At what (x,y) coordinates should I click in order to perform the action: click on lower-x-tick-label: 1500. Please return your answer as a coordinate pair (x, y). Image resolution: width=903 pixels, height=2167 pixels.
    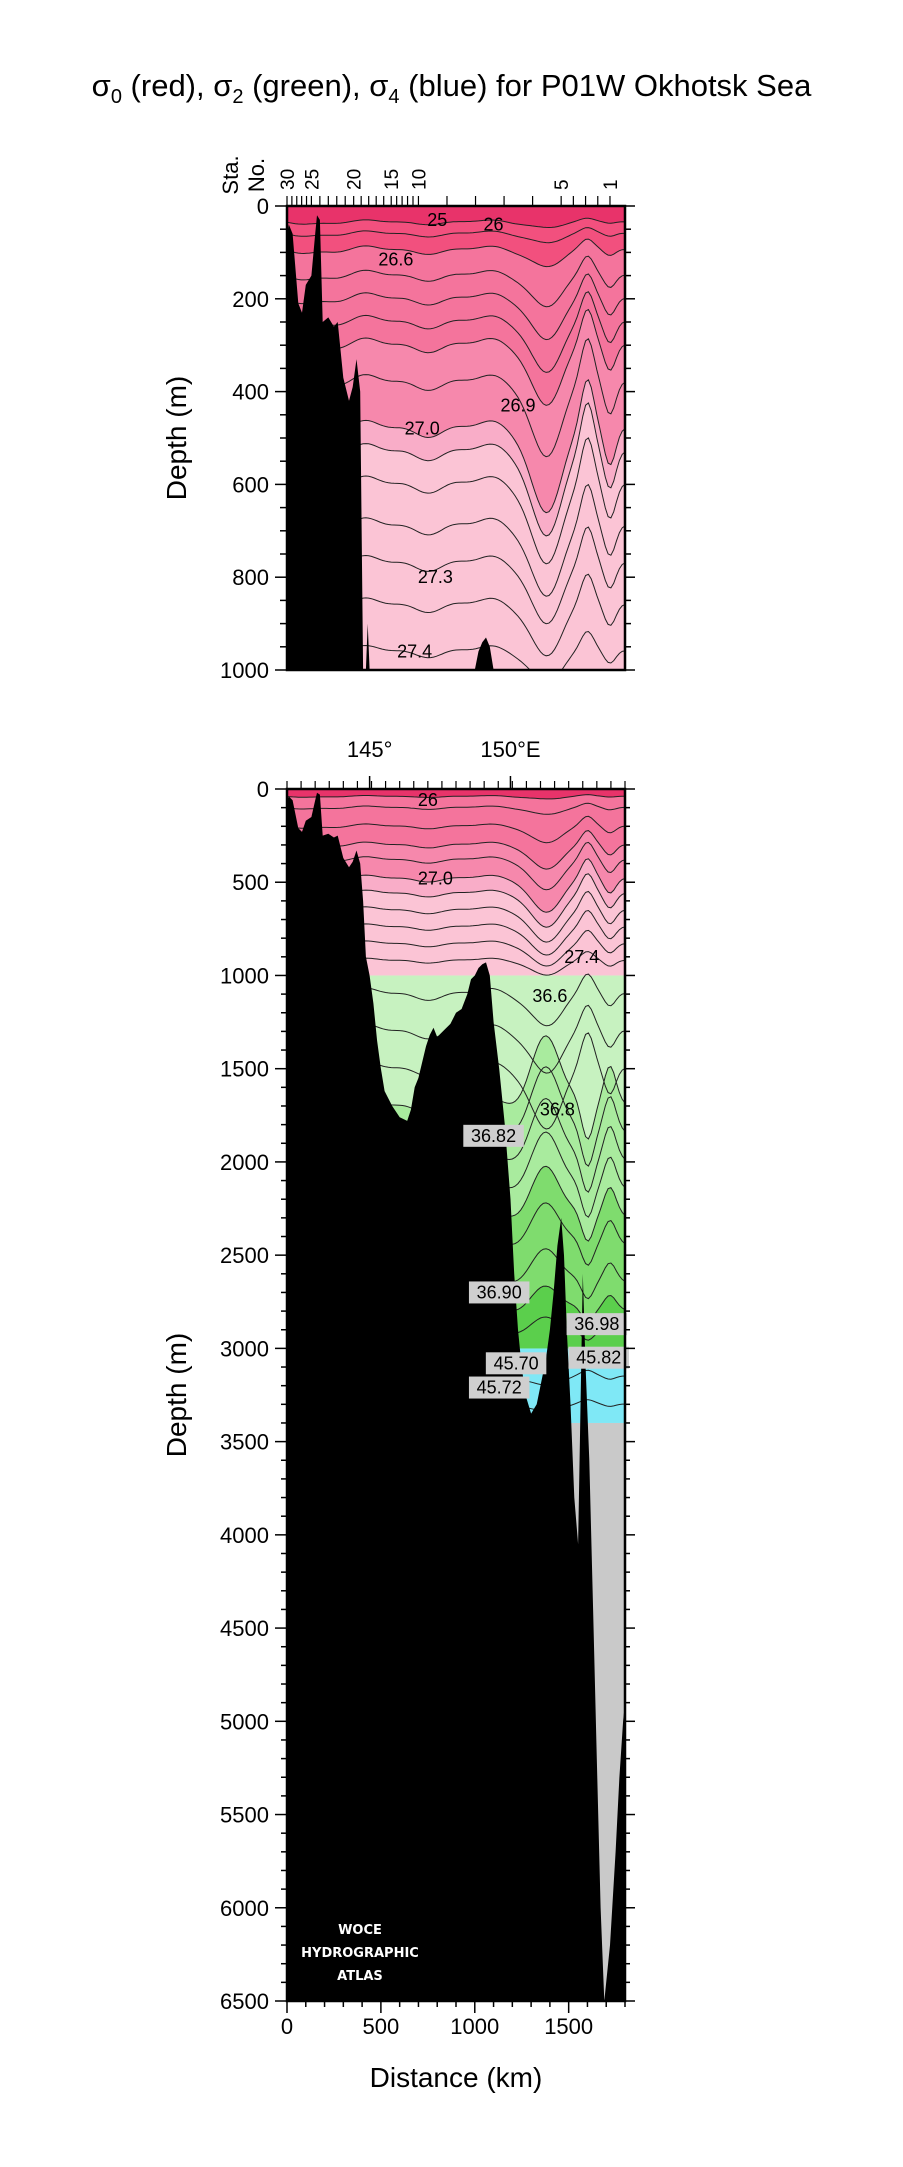
    Looking at the image, I should click on (568, 2026).